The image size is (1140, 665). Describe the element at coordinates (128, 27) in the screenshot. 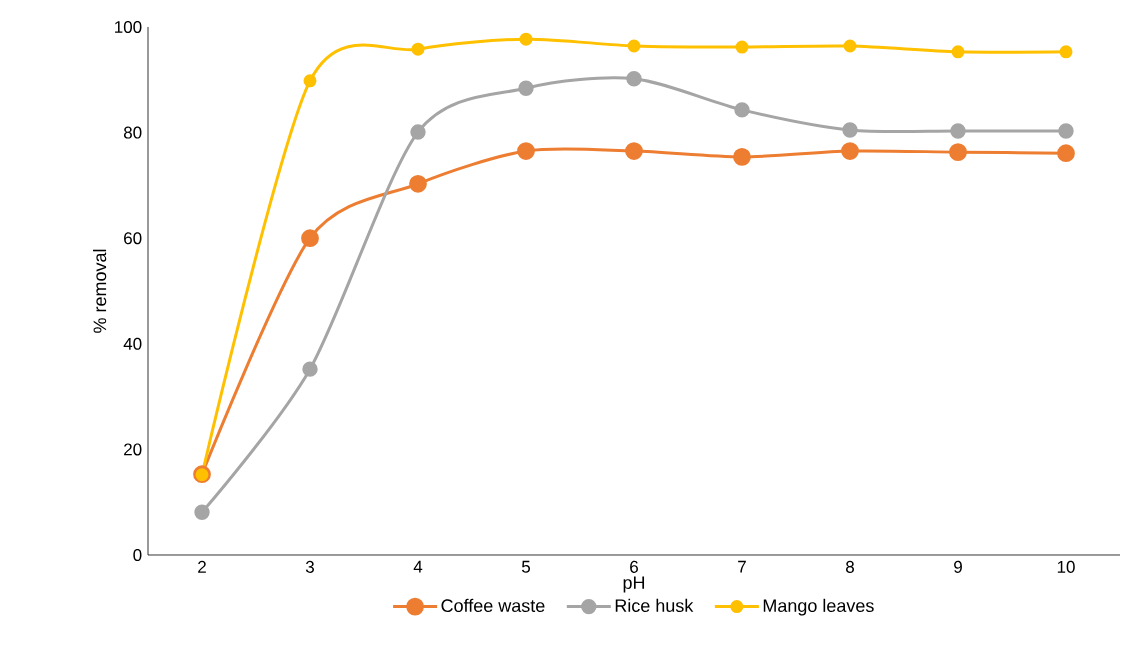

I see `y-tick-label: 100` at that location.